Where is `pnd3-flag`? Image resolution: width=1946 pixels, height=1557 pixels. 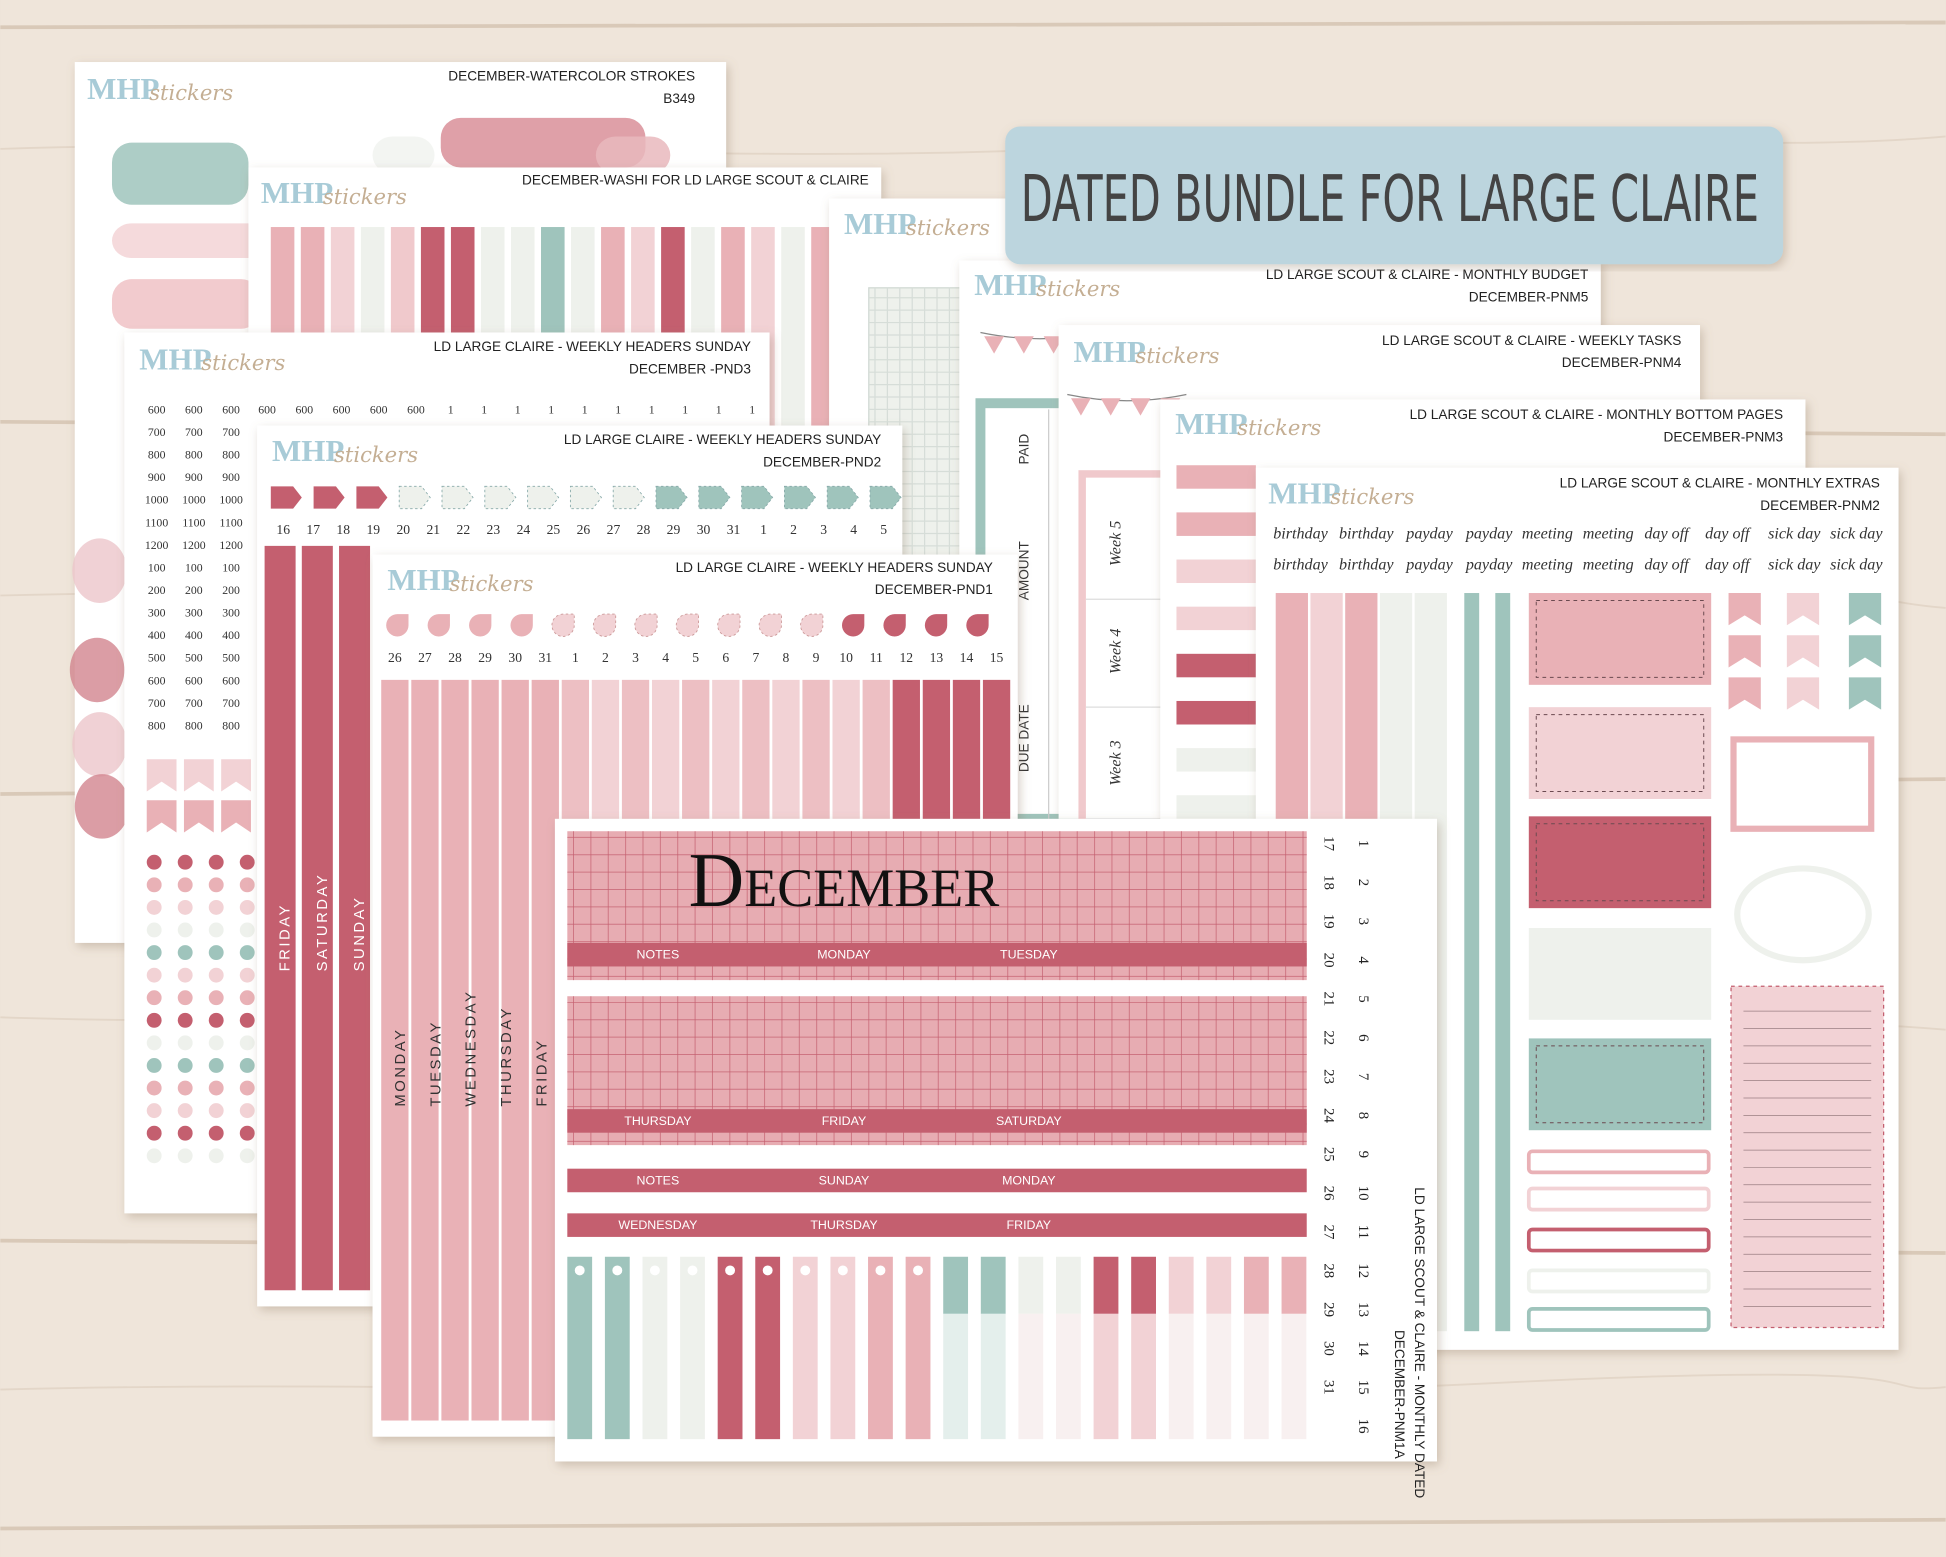
pnd3-flag is located at coordinates (236, 816).